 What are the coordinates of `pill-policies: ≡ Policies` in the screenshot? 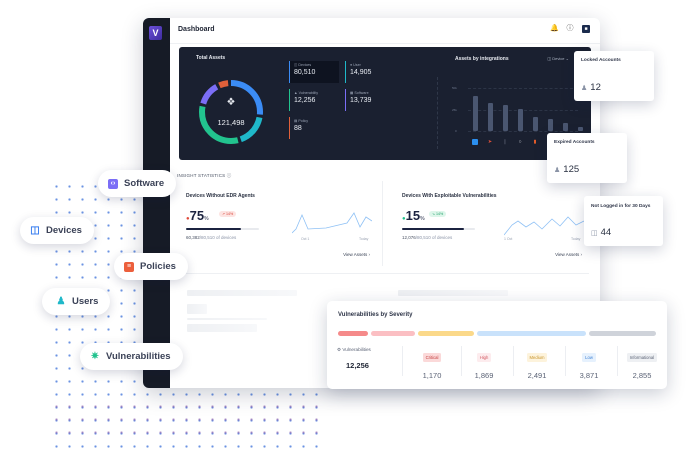 It's located at (151, 266).